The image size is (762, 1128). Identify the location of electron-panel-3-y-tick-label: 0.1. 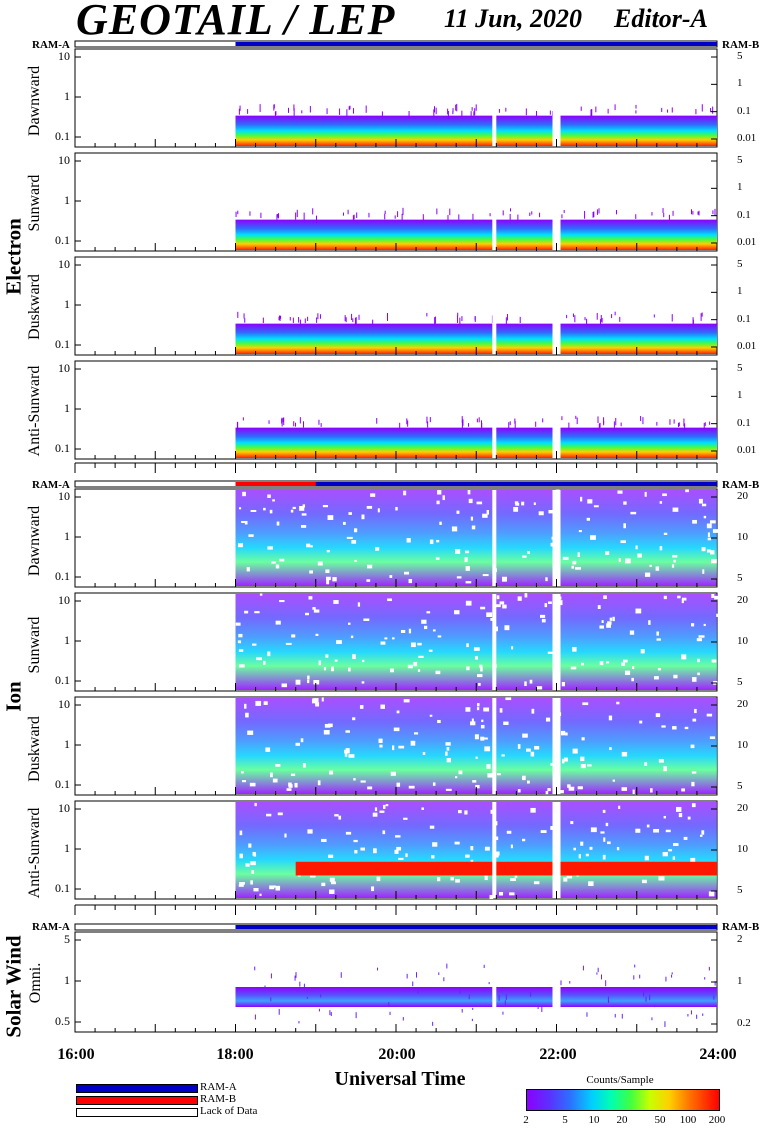
(62, 344).